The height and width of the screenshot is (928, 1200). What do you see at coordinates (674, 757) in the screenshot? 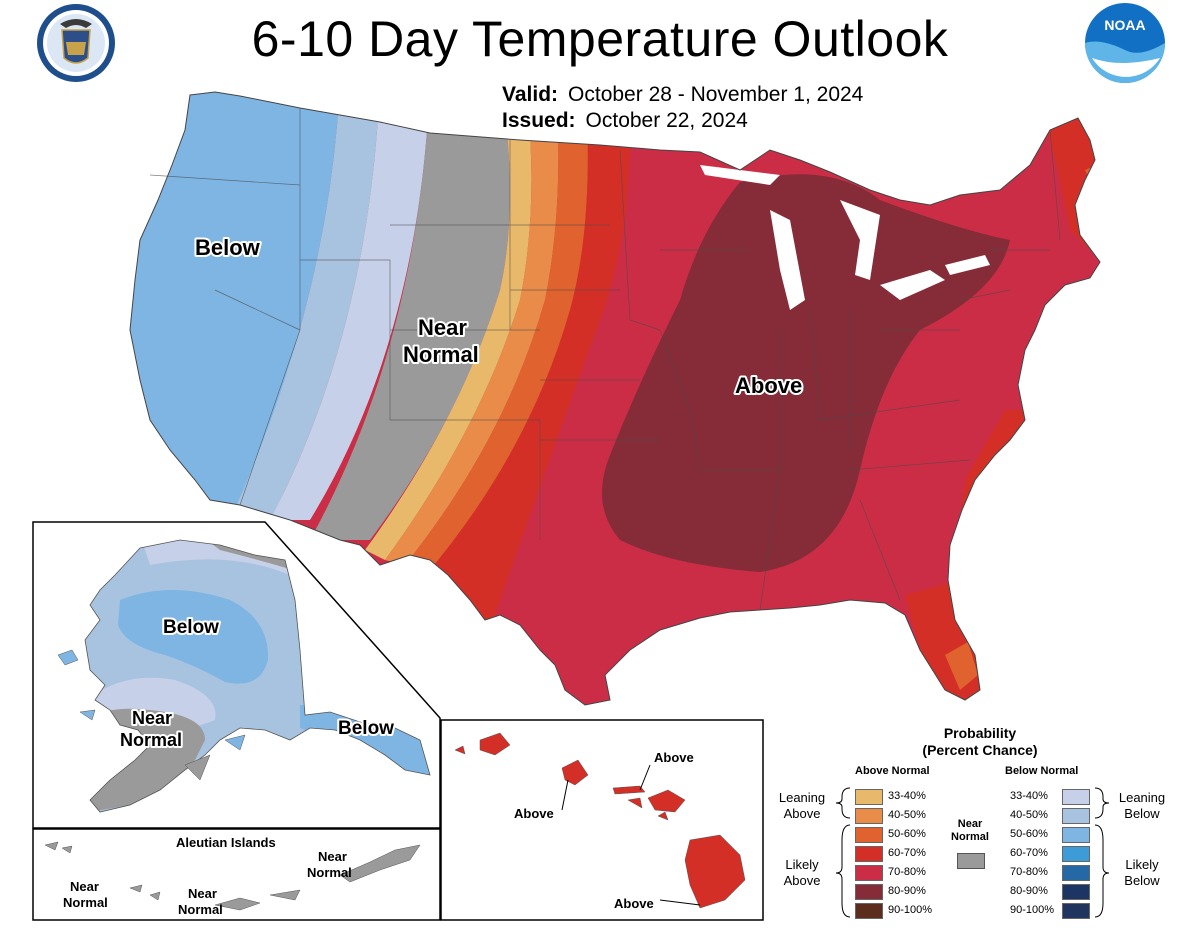
I see `hawaii-above-maui: Above` at bounding box center [674, 757].